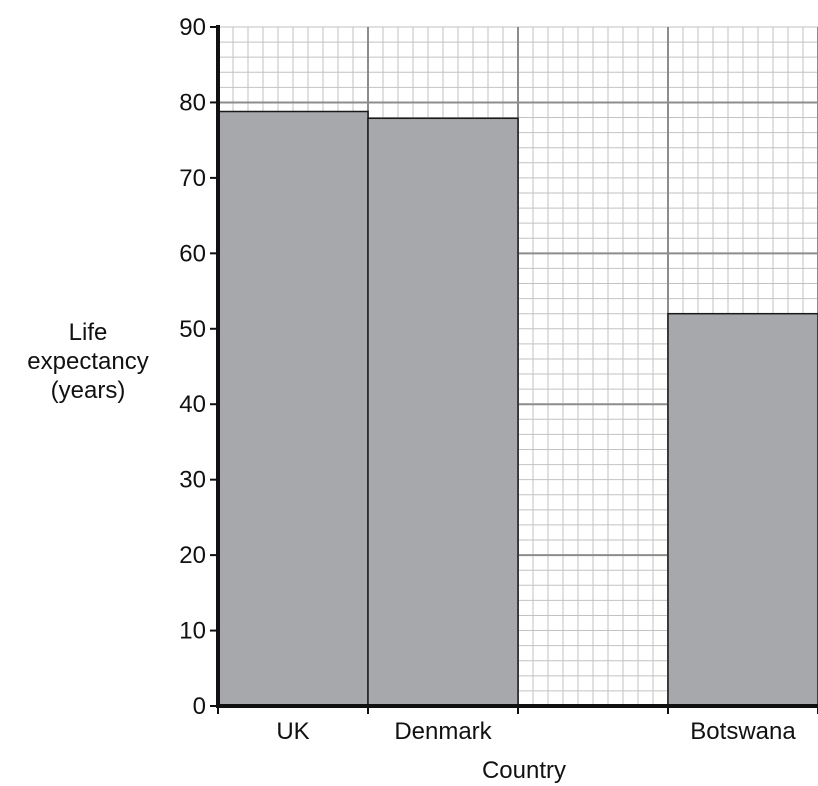  What do you see at coordinates (293, 408) in the screenshot?
I see `bar-uk` at bounding box center [293, 408].